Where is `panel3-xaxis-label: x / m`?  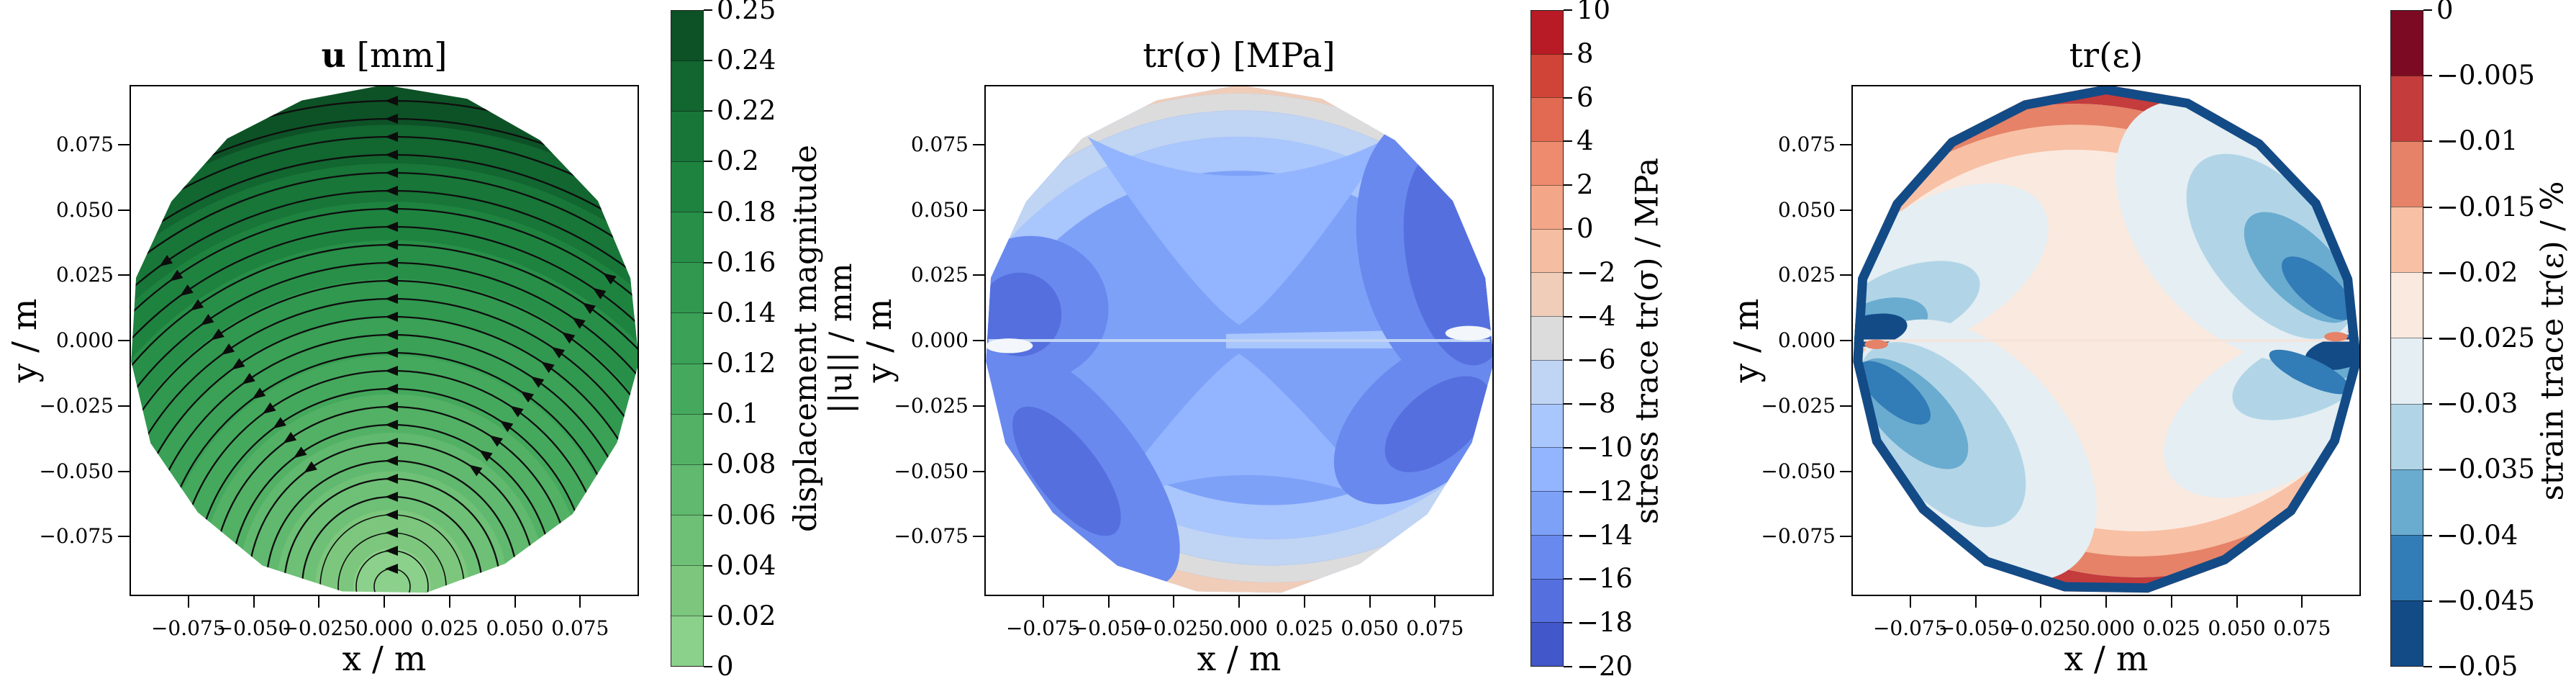 panel3-xaxis-label: x / m is located at coordinates (2106, 659).